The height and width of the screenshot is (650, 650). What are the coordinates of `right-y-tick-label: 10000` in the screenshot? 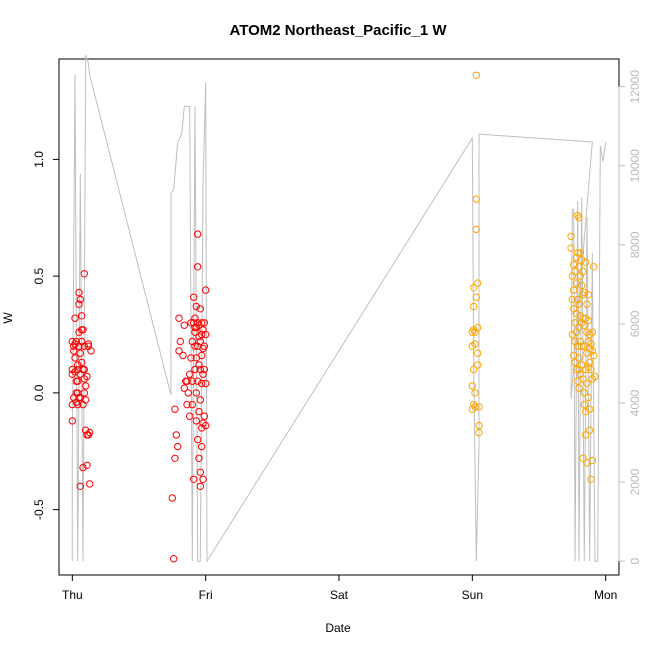 It's located at (635, 166).